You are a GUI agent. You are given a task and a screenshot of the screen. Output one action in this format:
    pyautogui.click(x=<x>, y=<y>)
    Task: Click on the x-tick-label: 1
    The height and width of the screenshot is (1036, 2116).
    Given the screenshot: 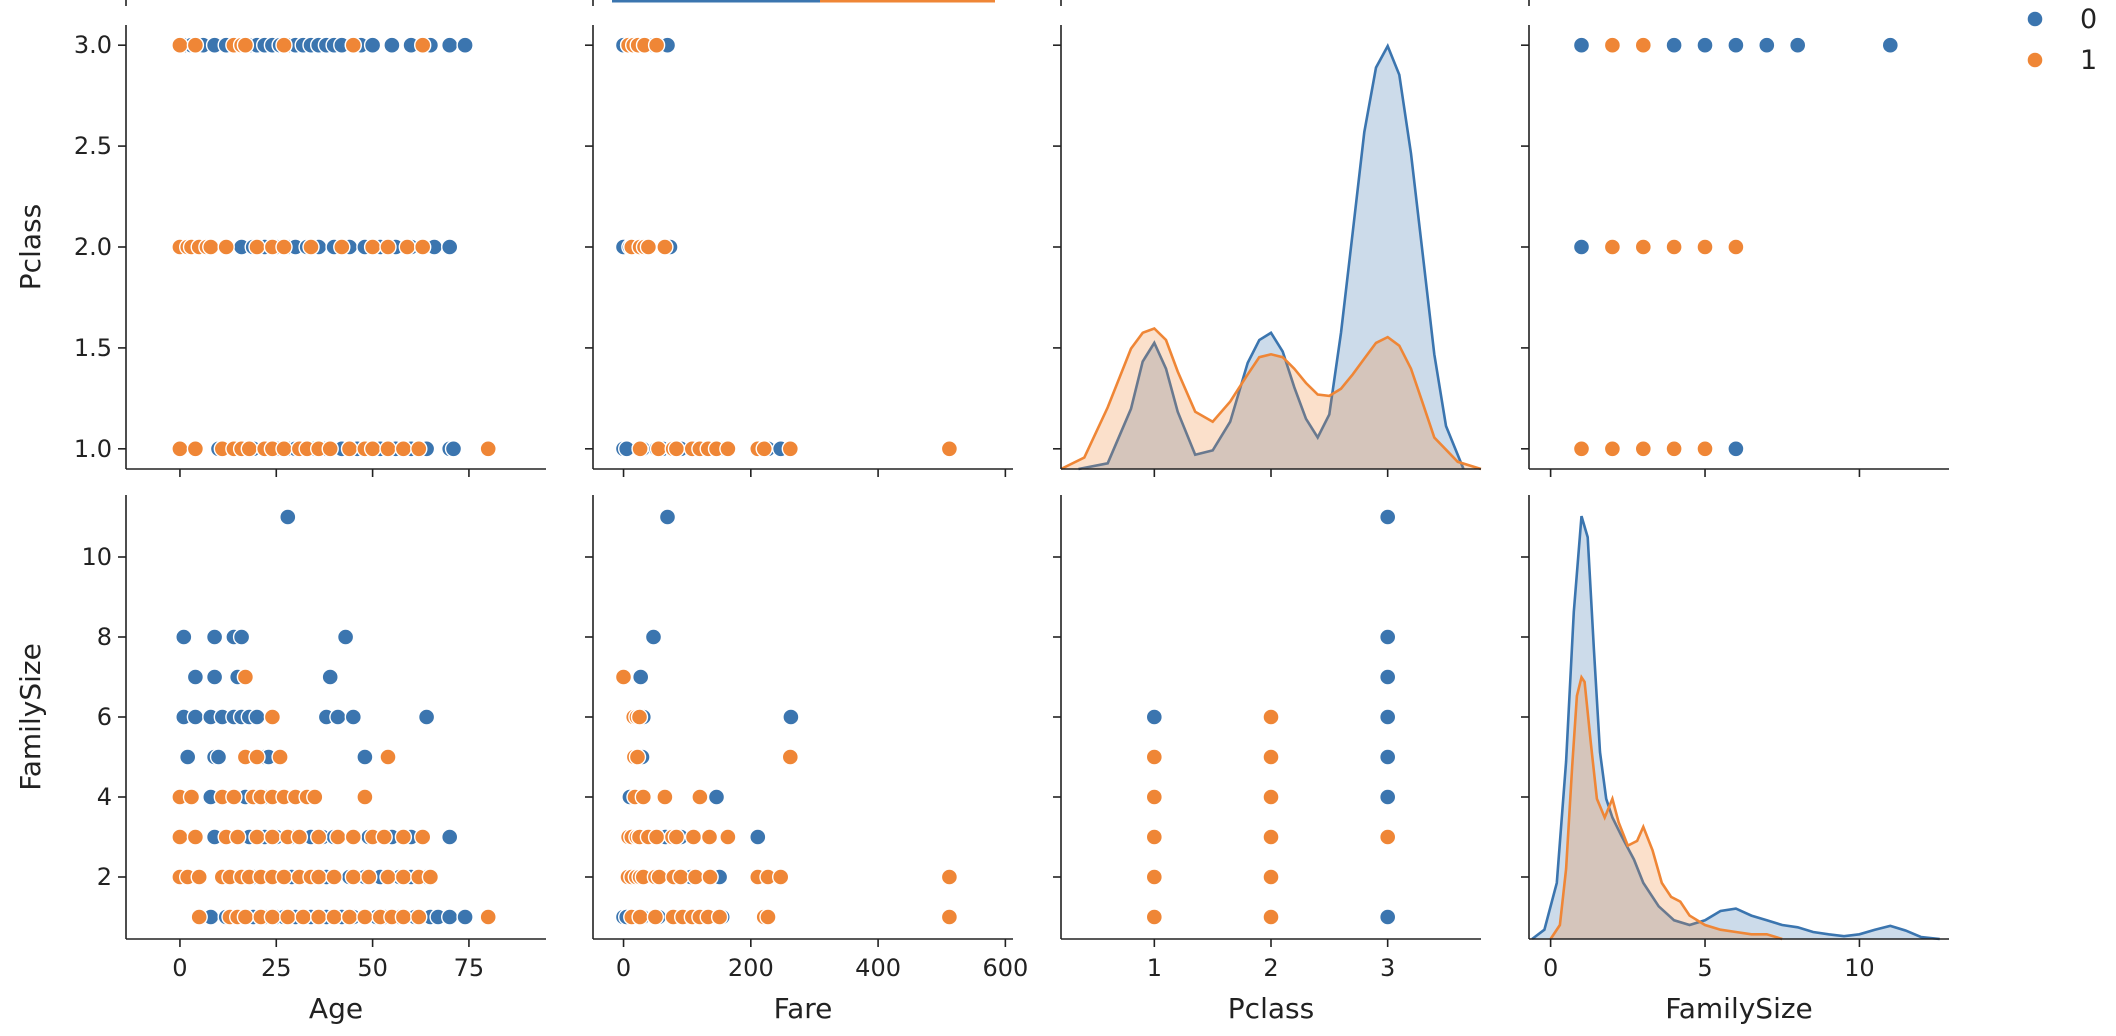 What is the action you would take?
    pyautogui.click(x=1154, y=968)
    